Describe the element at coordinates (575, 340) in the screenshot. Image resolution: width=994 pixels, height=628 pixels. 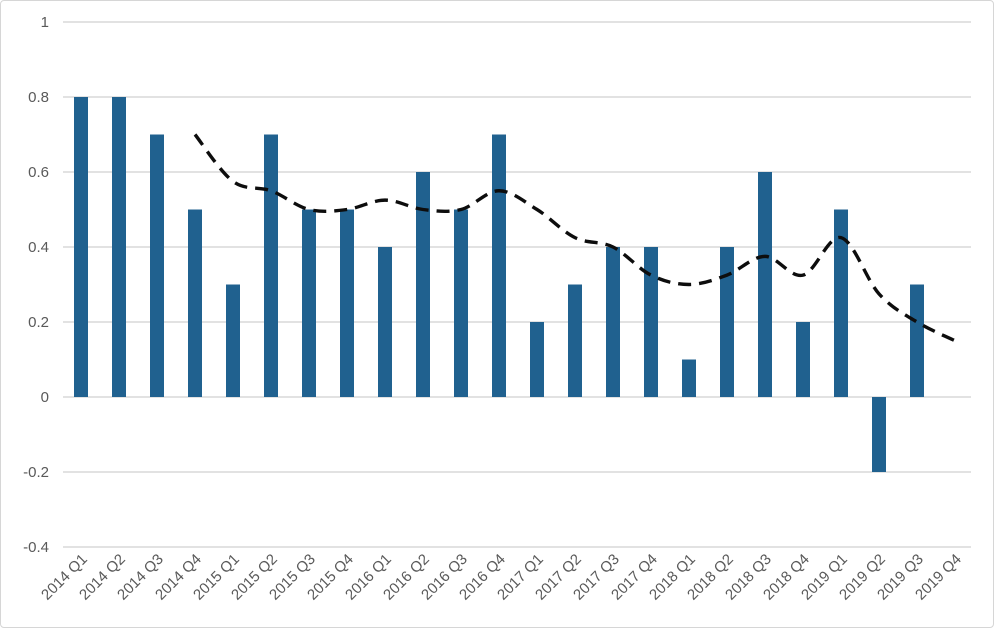
I see `bar-2017-q2` at that location.